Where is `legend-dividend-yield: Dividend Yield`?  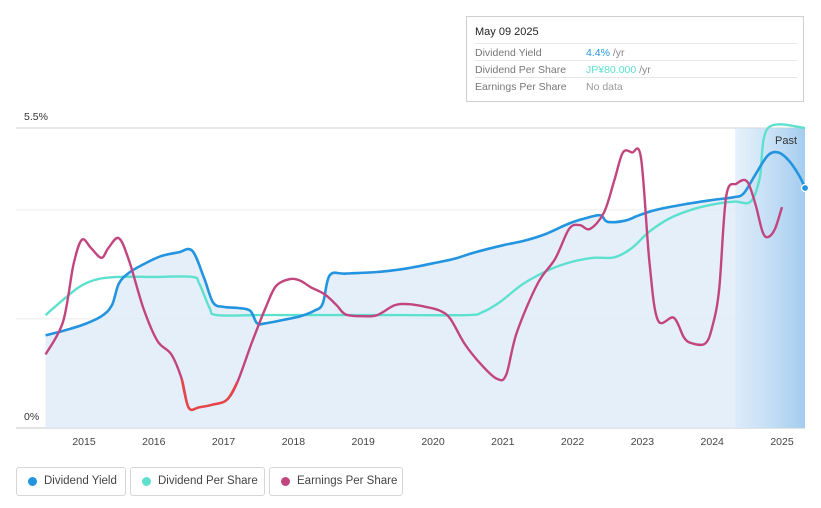 legend-dividend-yield: Dividend Yield is located at coordinates (71, 481).